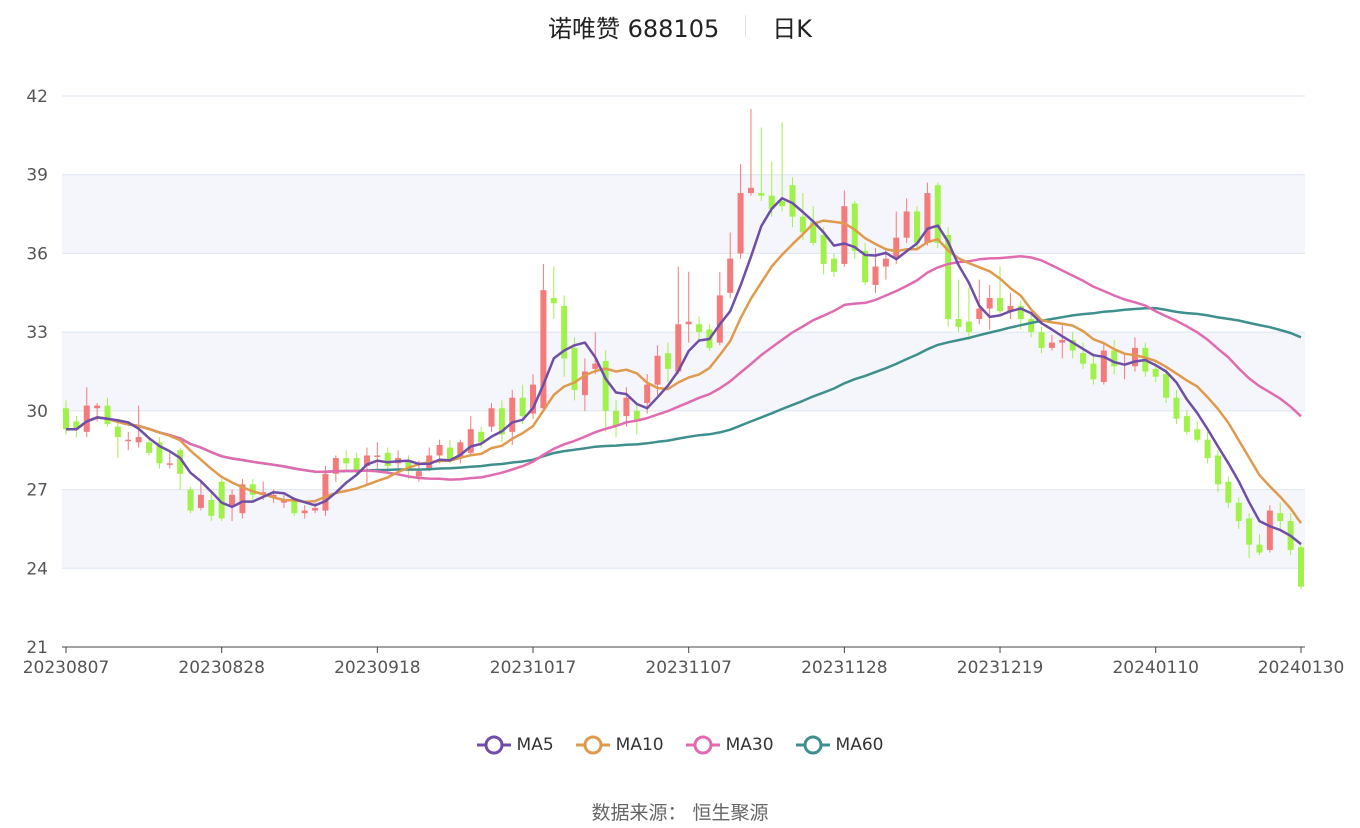  Describe the element at coordinates (749, 745) in the screenshot. I see `legend-label-ma30: MA30` at that location.